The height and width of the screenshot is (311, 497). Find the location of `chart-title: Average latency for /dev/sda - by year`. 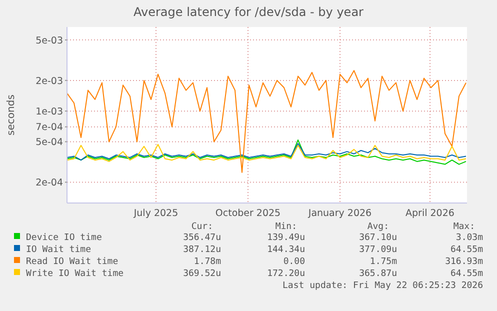

chart-title: Average latency for /dev/sda - by year is located at coordinates (249, 12).